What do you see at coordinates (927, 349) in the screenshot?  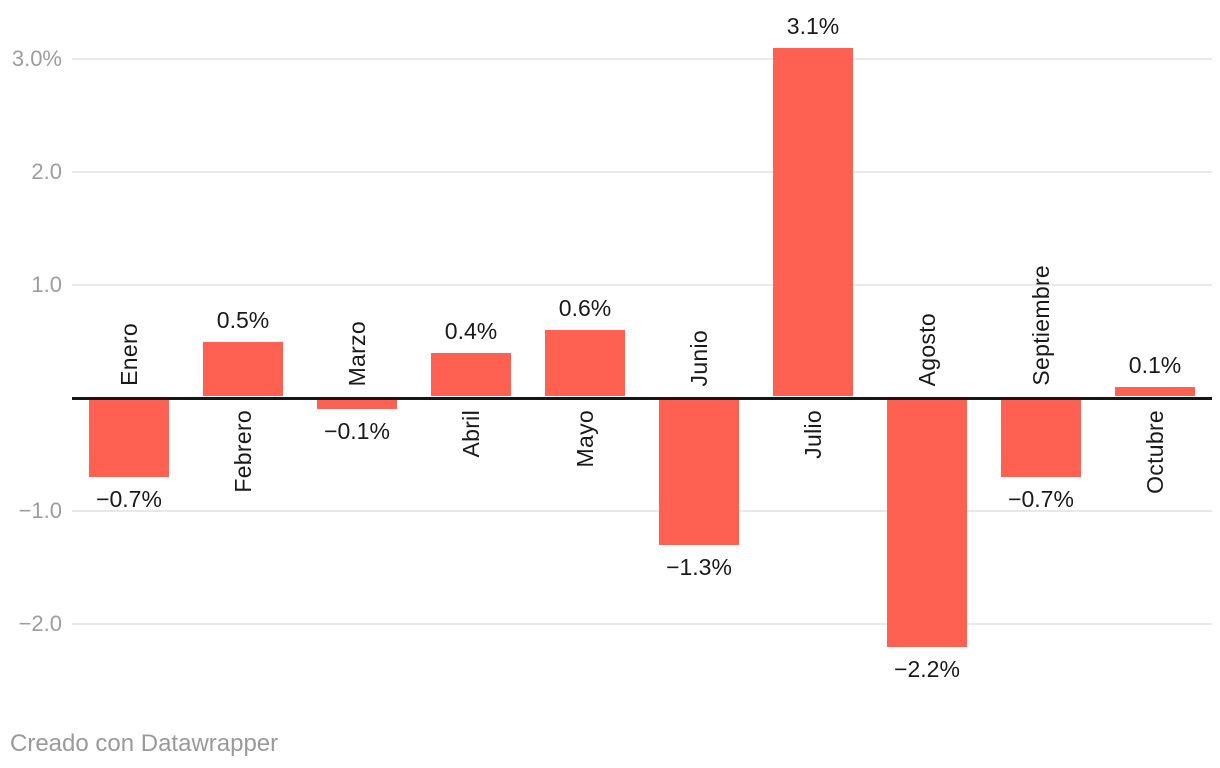 I see `category-label: Agosto` at bounding box center [927, 349].